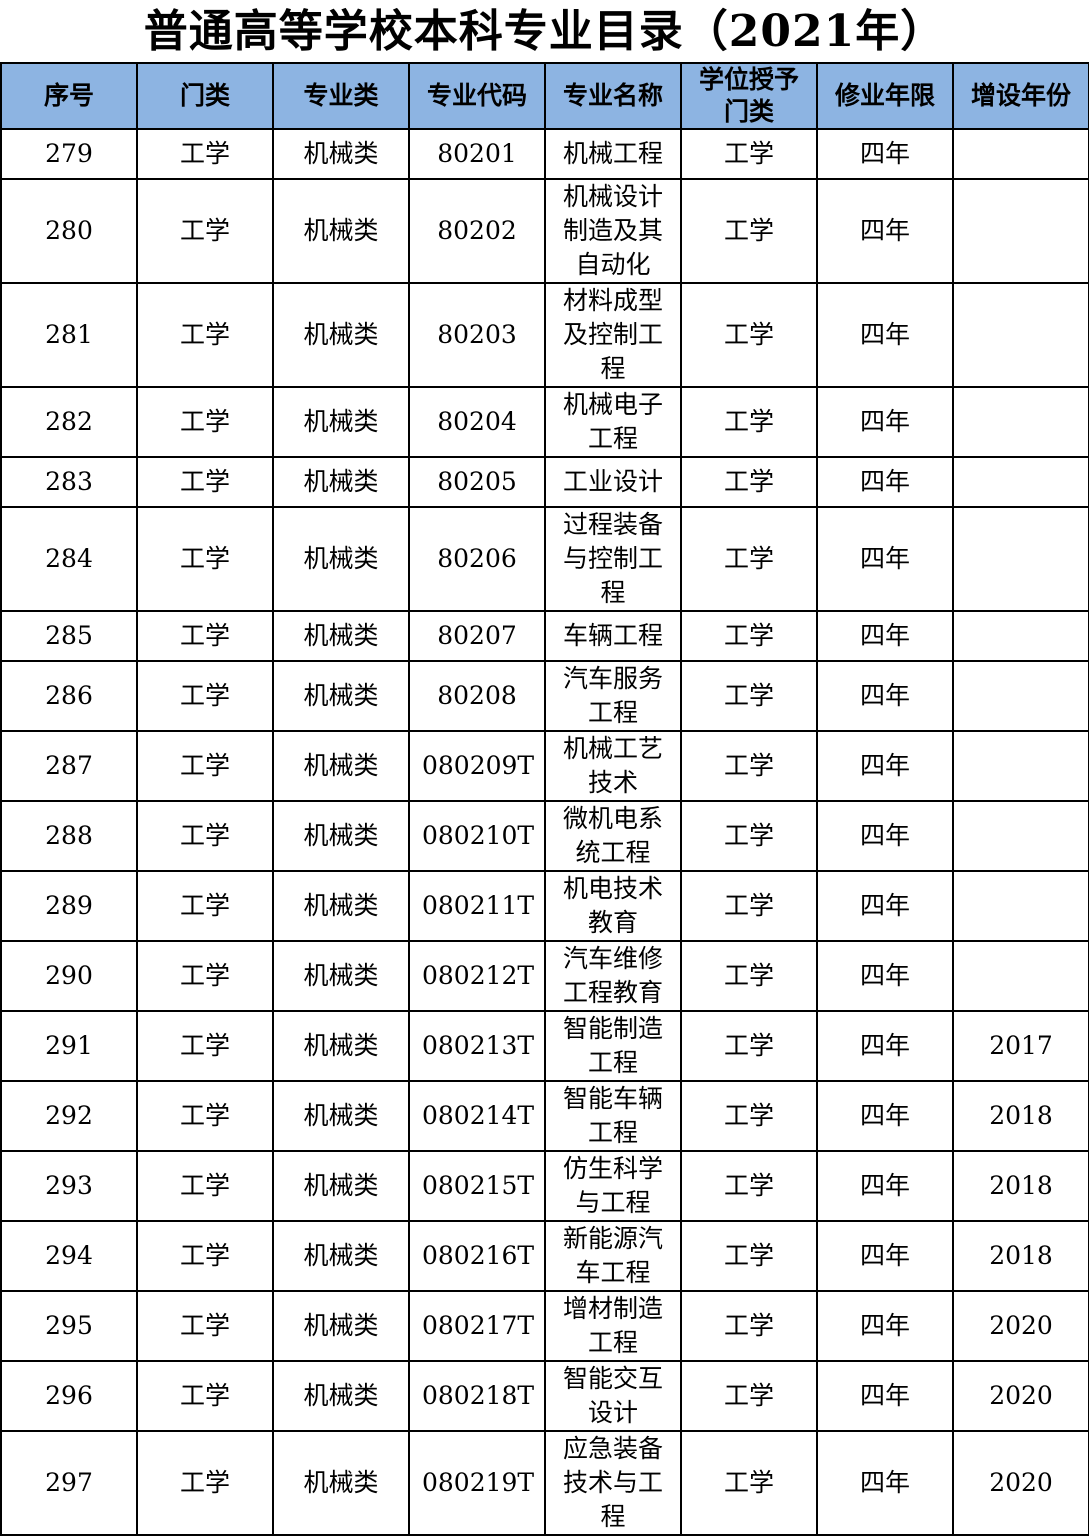  I want to click on cell-major-name: 应急装备技术与工程, so click(613, 1483).